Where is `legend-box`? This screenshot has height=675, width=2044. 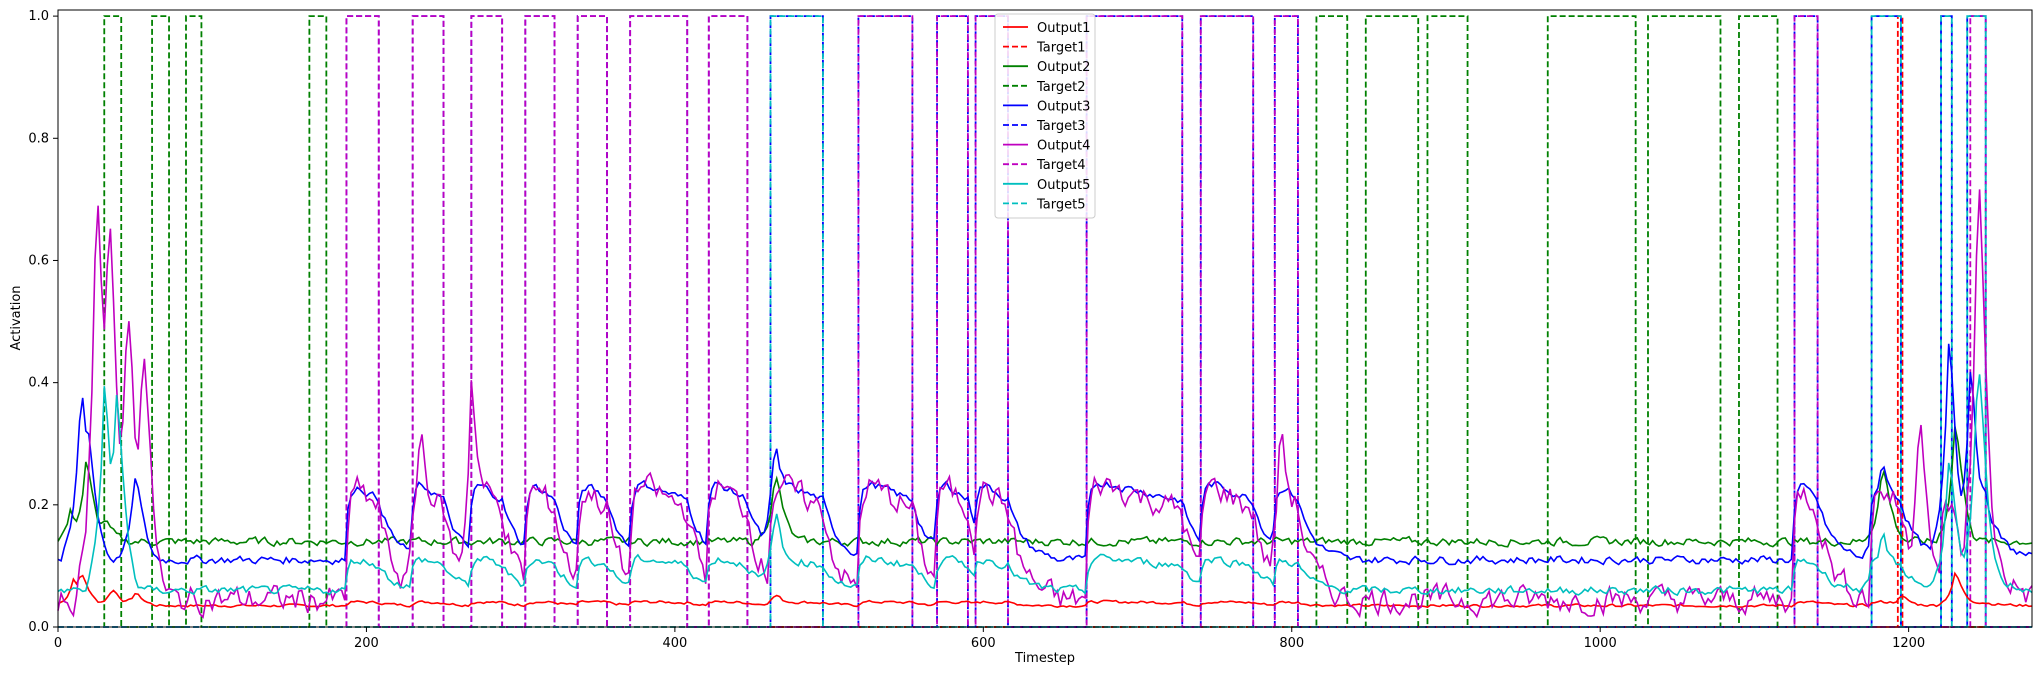 legend-box is located at coordinates (1045, 116).